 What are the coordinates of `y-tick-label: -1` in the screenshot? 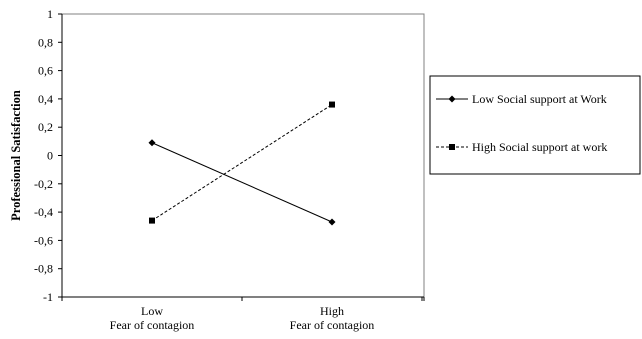 It's located at (48, 297).